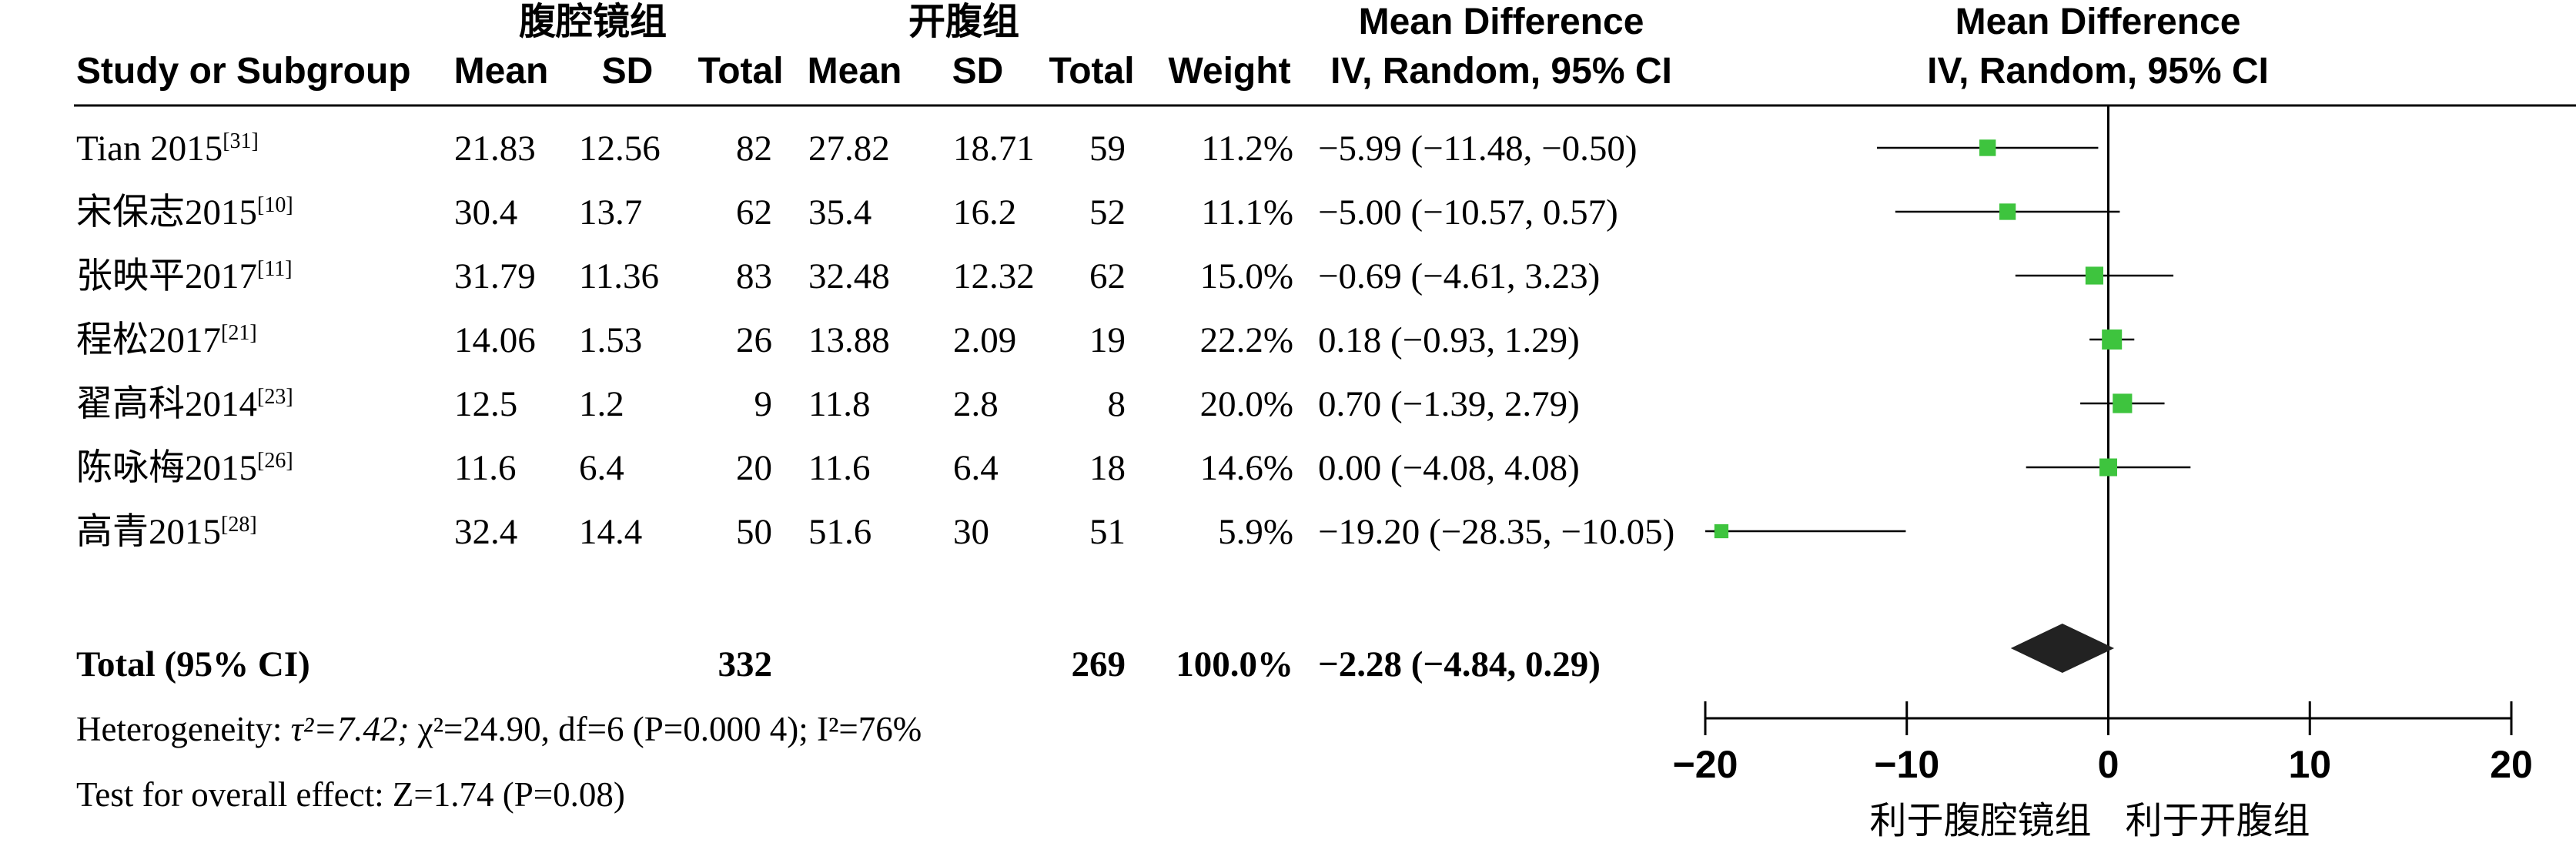 Image resolution: width=2576 pixels, height=843 pixels. What do you see at coordinates (244, 71) in the screenshot?
I see `study-column-header: Study or Subgroup` at bounding box center [244, 71].